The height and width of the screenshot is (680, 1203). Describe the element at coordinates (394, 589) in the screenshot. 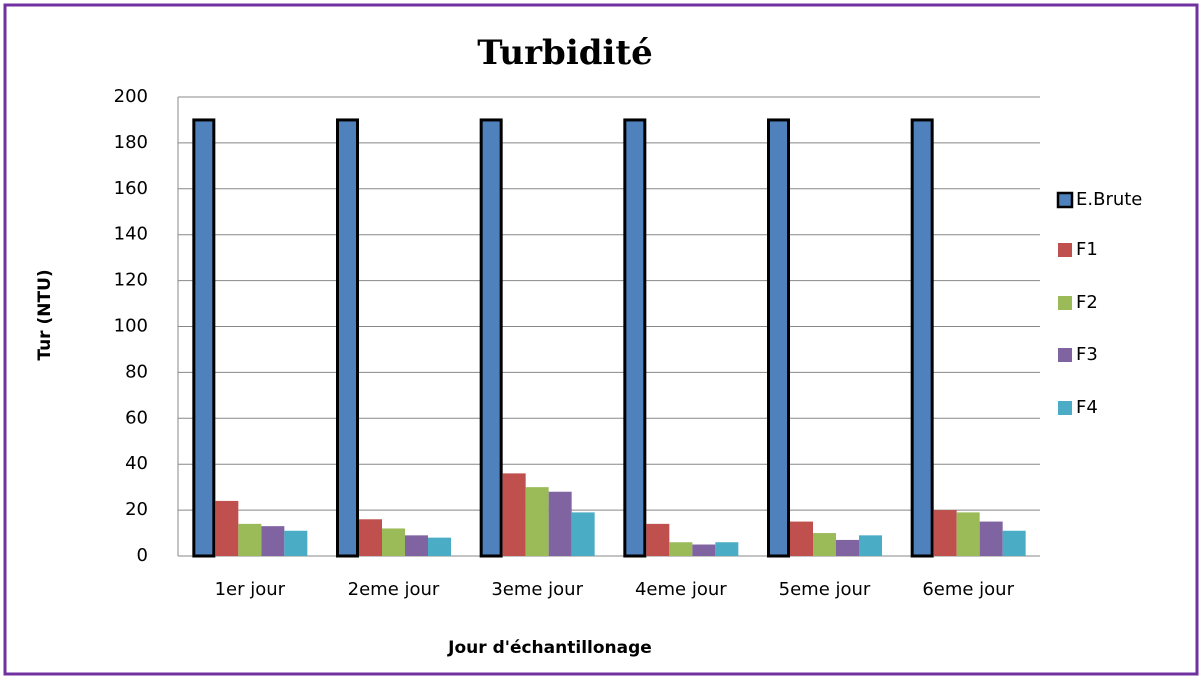

I see `x-tick-label: 2eme jour` at that location.